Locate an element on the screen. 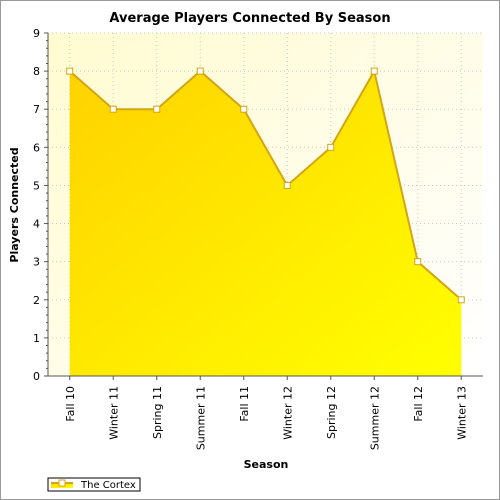 The height and width of the screenshot is (500, 500). legend-marker is located at coordinates (62, 483).